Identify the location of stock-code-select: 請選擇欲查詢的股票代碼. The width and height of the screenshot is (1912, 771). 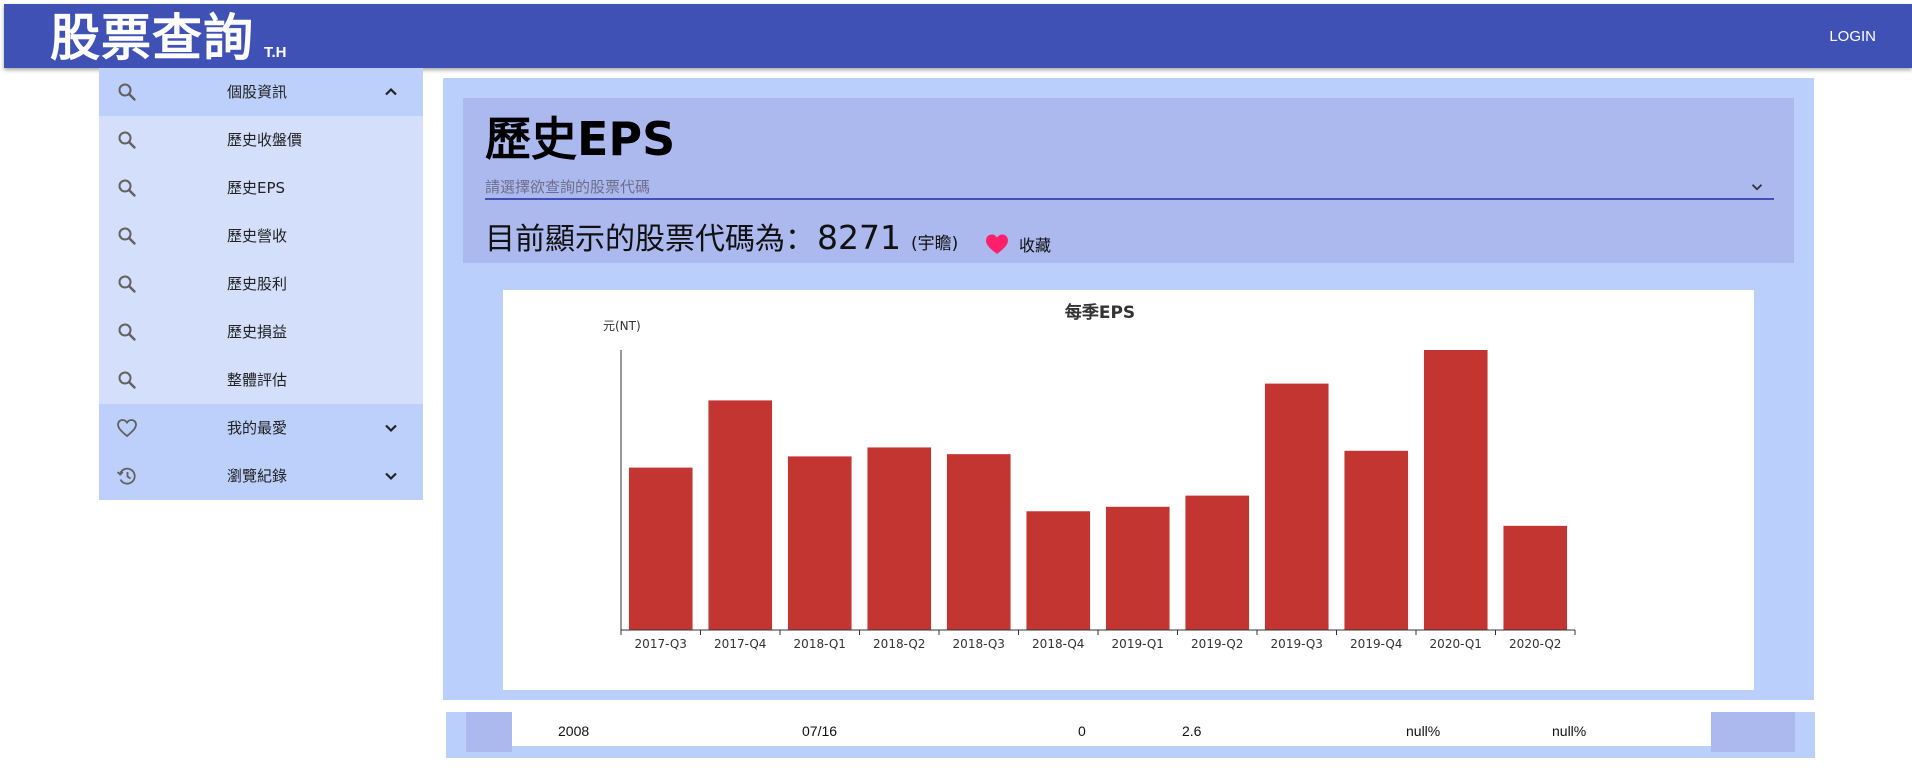
(1129, 188).